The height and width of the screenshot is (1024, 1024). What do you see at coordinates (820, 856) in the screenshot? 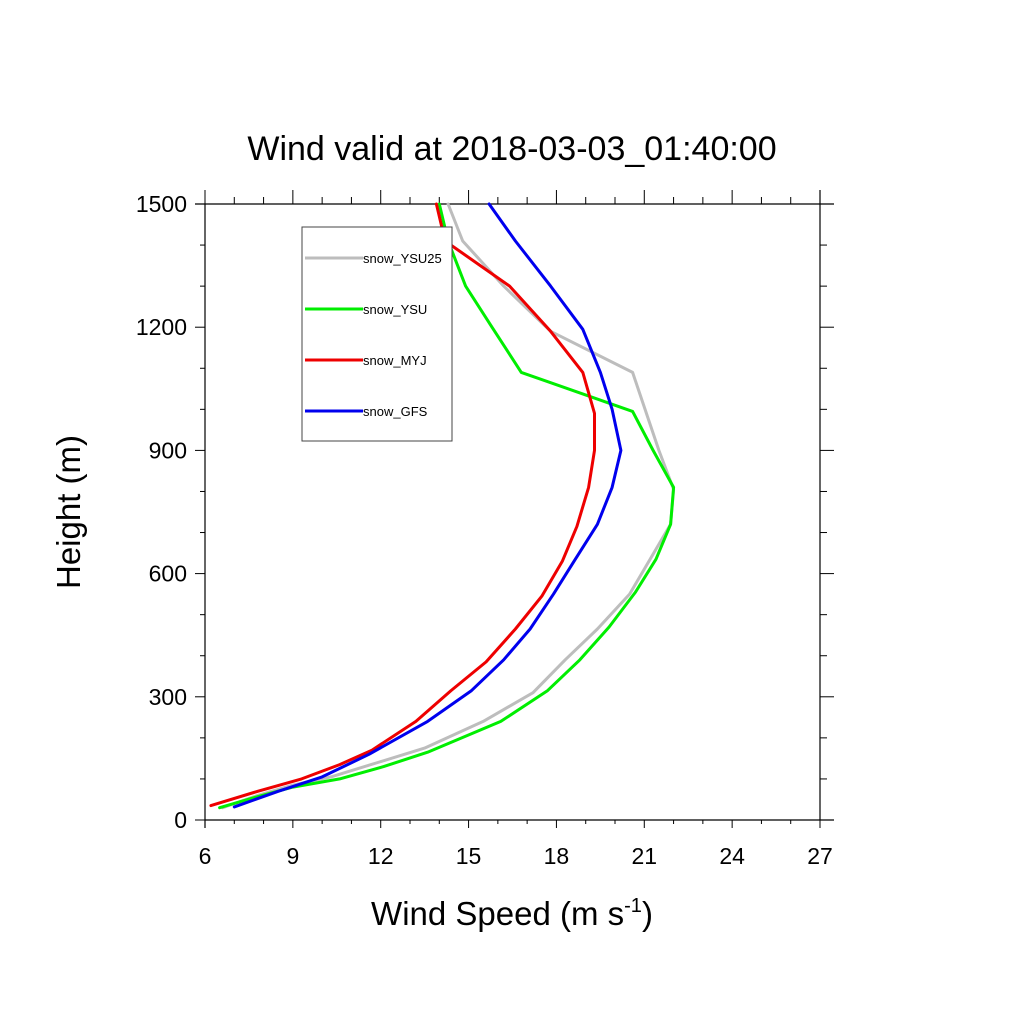
I see `x-tick-label: 27` at bounding box center [820, 856].